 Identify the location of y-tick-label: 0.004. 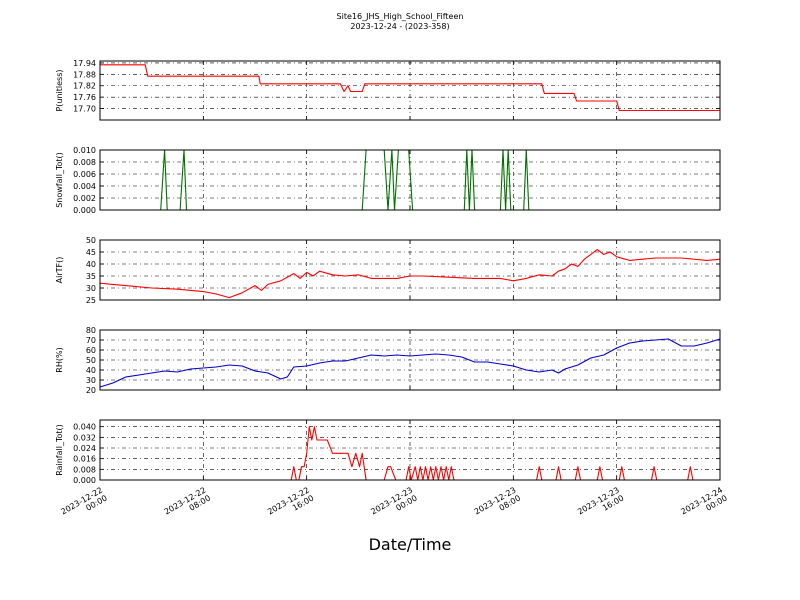
(84, 186).